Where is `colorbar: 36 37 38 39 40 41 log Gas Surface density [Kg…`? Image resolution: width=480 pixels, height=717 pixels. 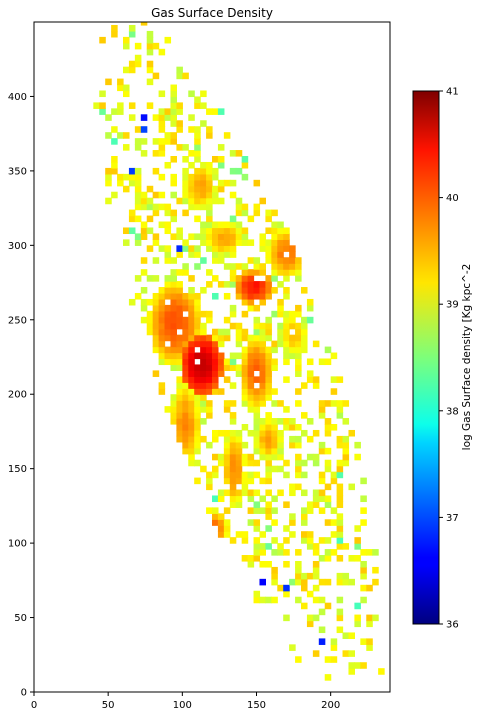
colorbar: 36 37 38 39 40 41 log Gas Surface density [Kg… is located at coordinates (442, 359).